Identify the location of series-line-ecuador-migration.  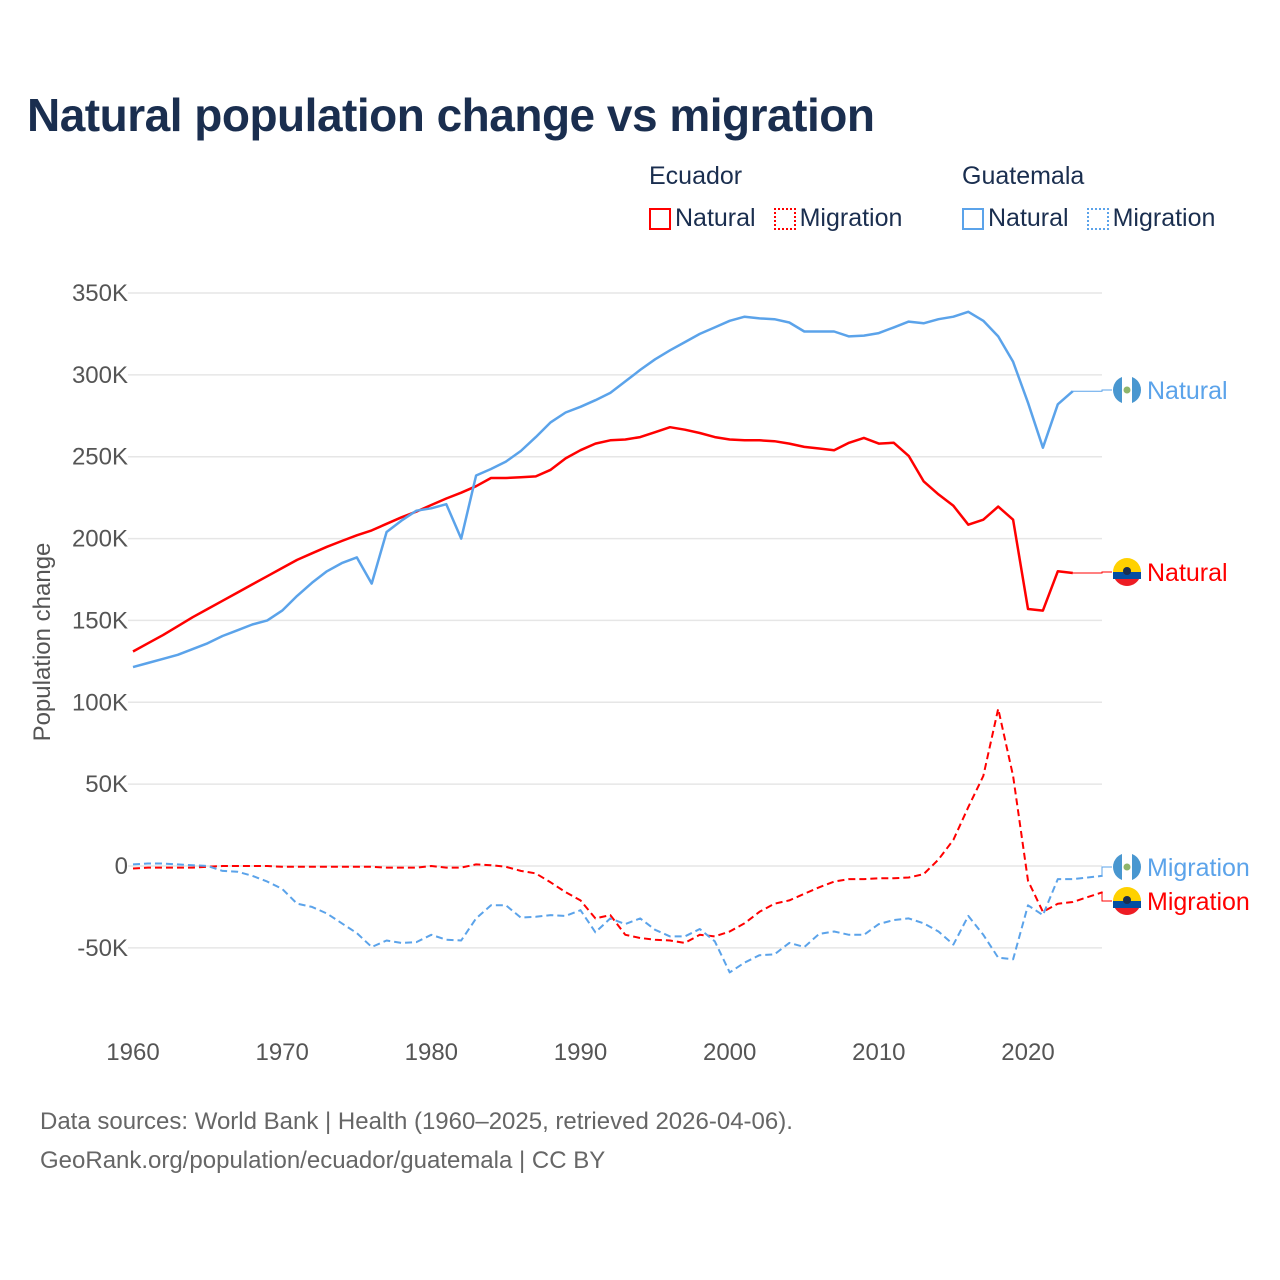
(617, 825).